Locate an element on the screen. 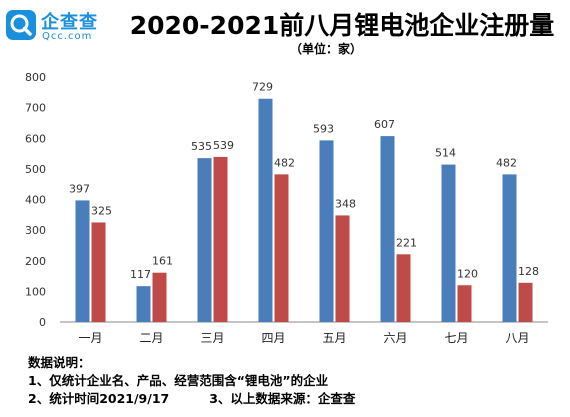 The image size is (570, 417). y-tick-label: 0 is located at coordinates (42, 322).